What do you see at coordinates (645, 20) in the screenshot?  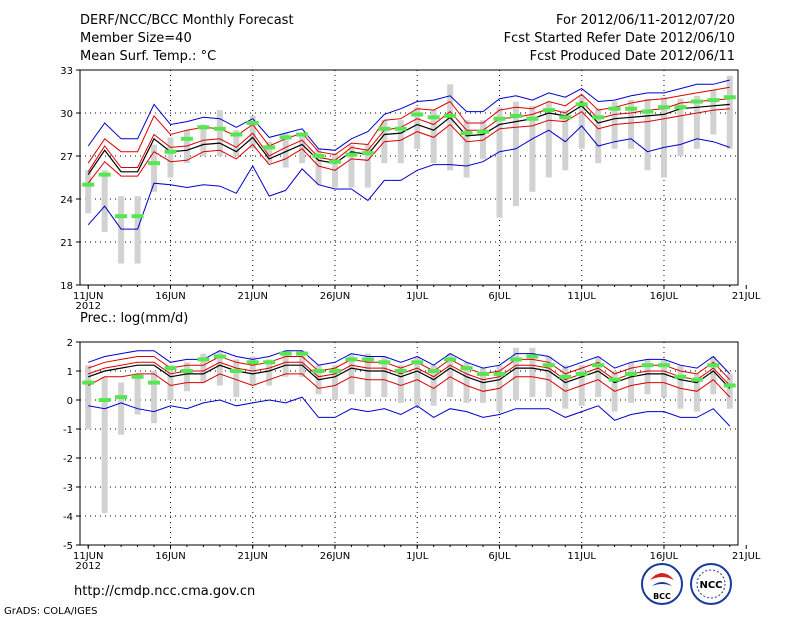 I see `forecast-period: For 2012/06/11-2012/07/20` at bounding box center [645, 20].